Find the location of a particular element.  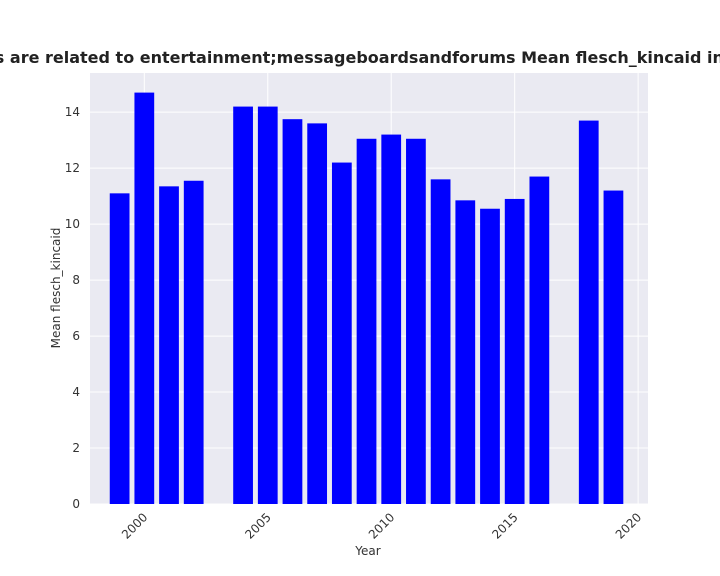

y-tick-label: 10 is located at coordinates (72, 224).